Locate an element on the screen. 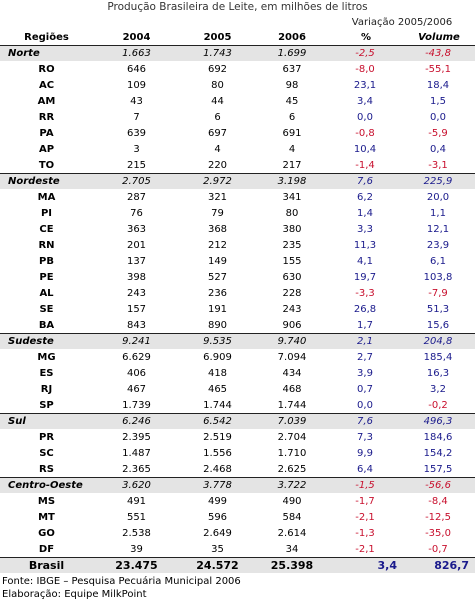 The height and width of the screenshot is (613, 475). cell-2006: 80 is located at coordinates (292, 213).